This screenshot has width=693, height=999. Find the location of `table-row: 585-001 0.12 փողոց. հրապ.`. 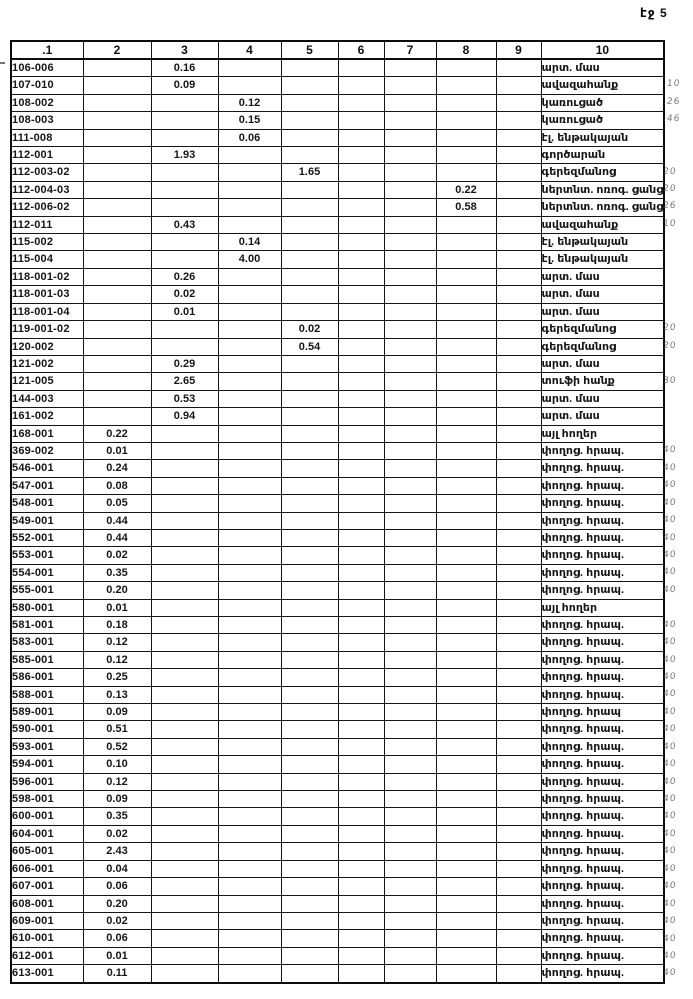

table-row: 585-001 0.12 փողոց. հրապ. is located at coordinates (337, 660).